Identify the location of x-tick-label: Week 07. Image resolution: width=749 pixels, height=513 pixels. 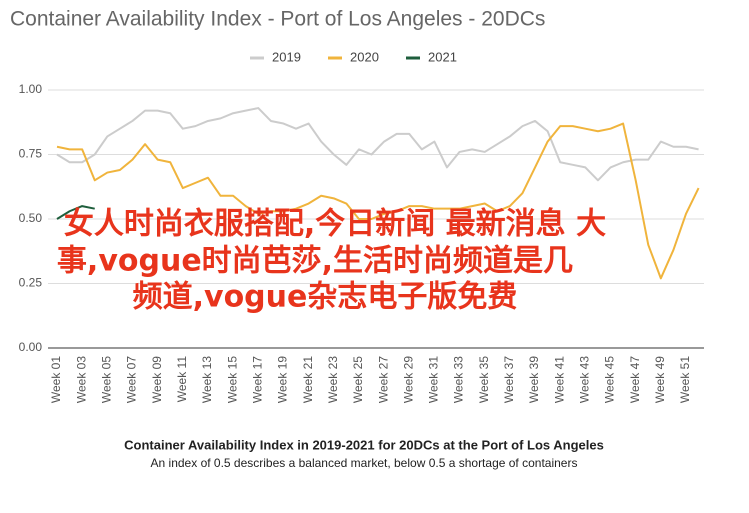
(132, 379).